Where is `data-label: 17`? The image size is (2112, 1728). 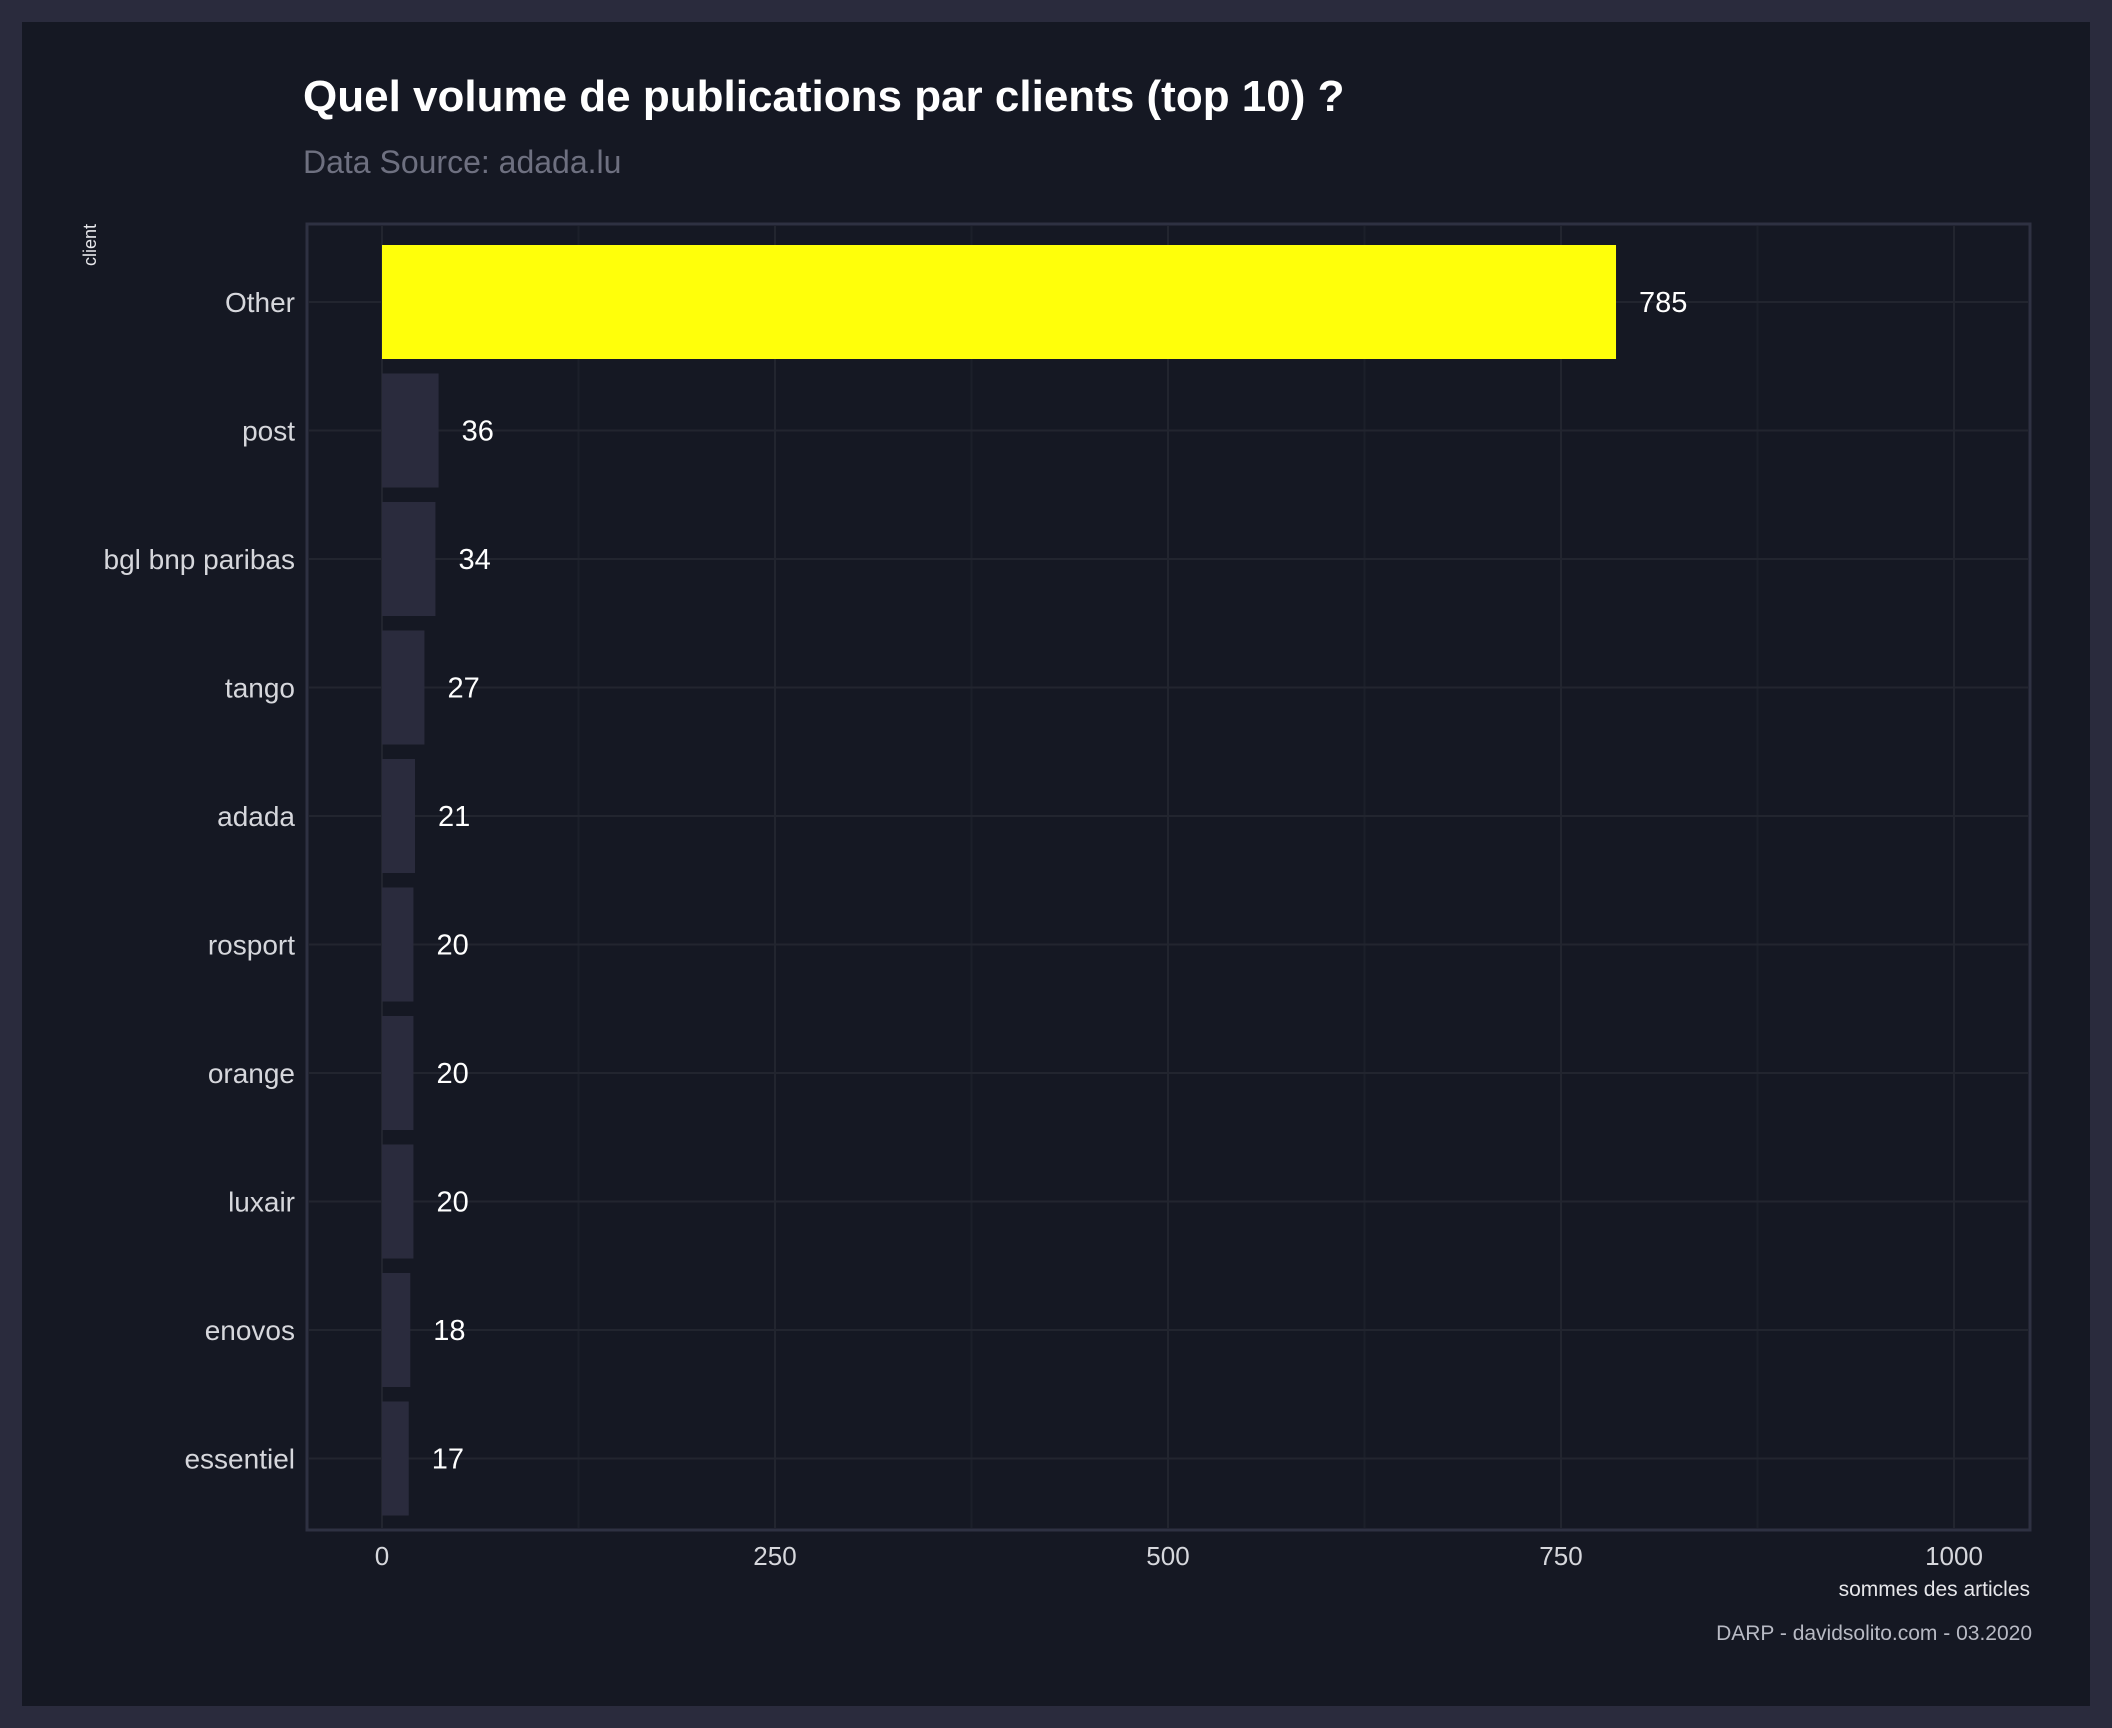 data-label: 17 is located at coordinates (448, 1460).